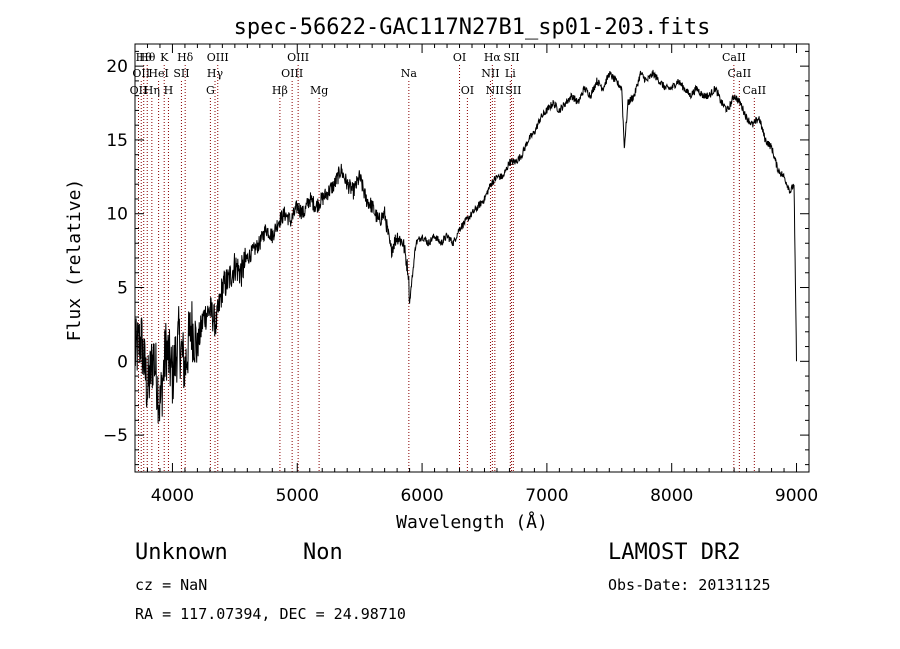 The width and height of the screenshot is (900, 649). Describe the element at coordinates (210, 90) in the screenshot. I see `line-label-10: G` at that location.